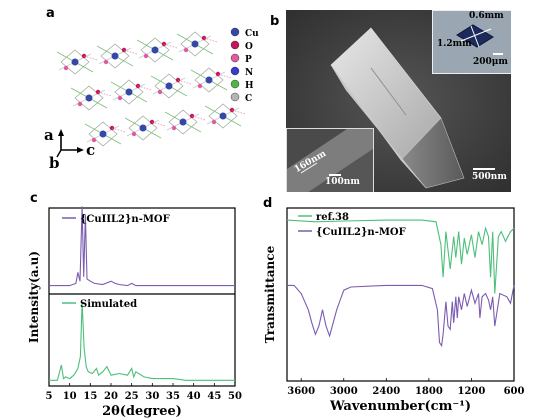 The width and height of the screenshot is (553, 418). I want to click on axis-a-label: a, so click(49, 135).